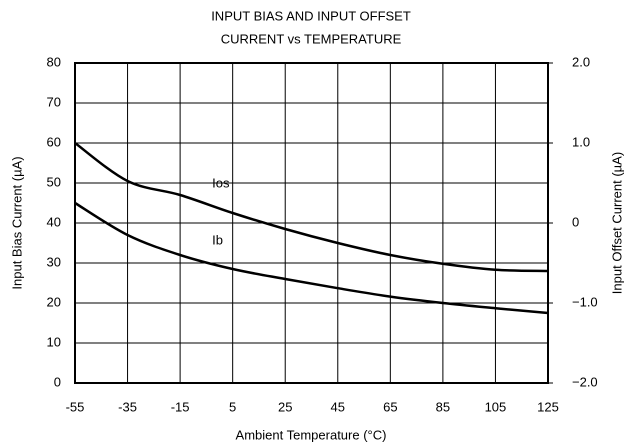 This screenshot has width=629, height=447. I want to click on y-tick-label: 20, so click(54, 301).